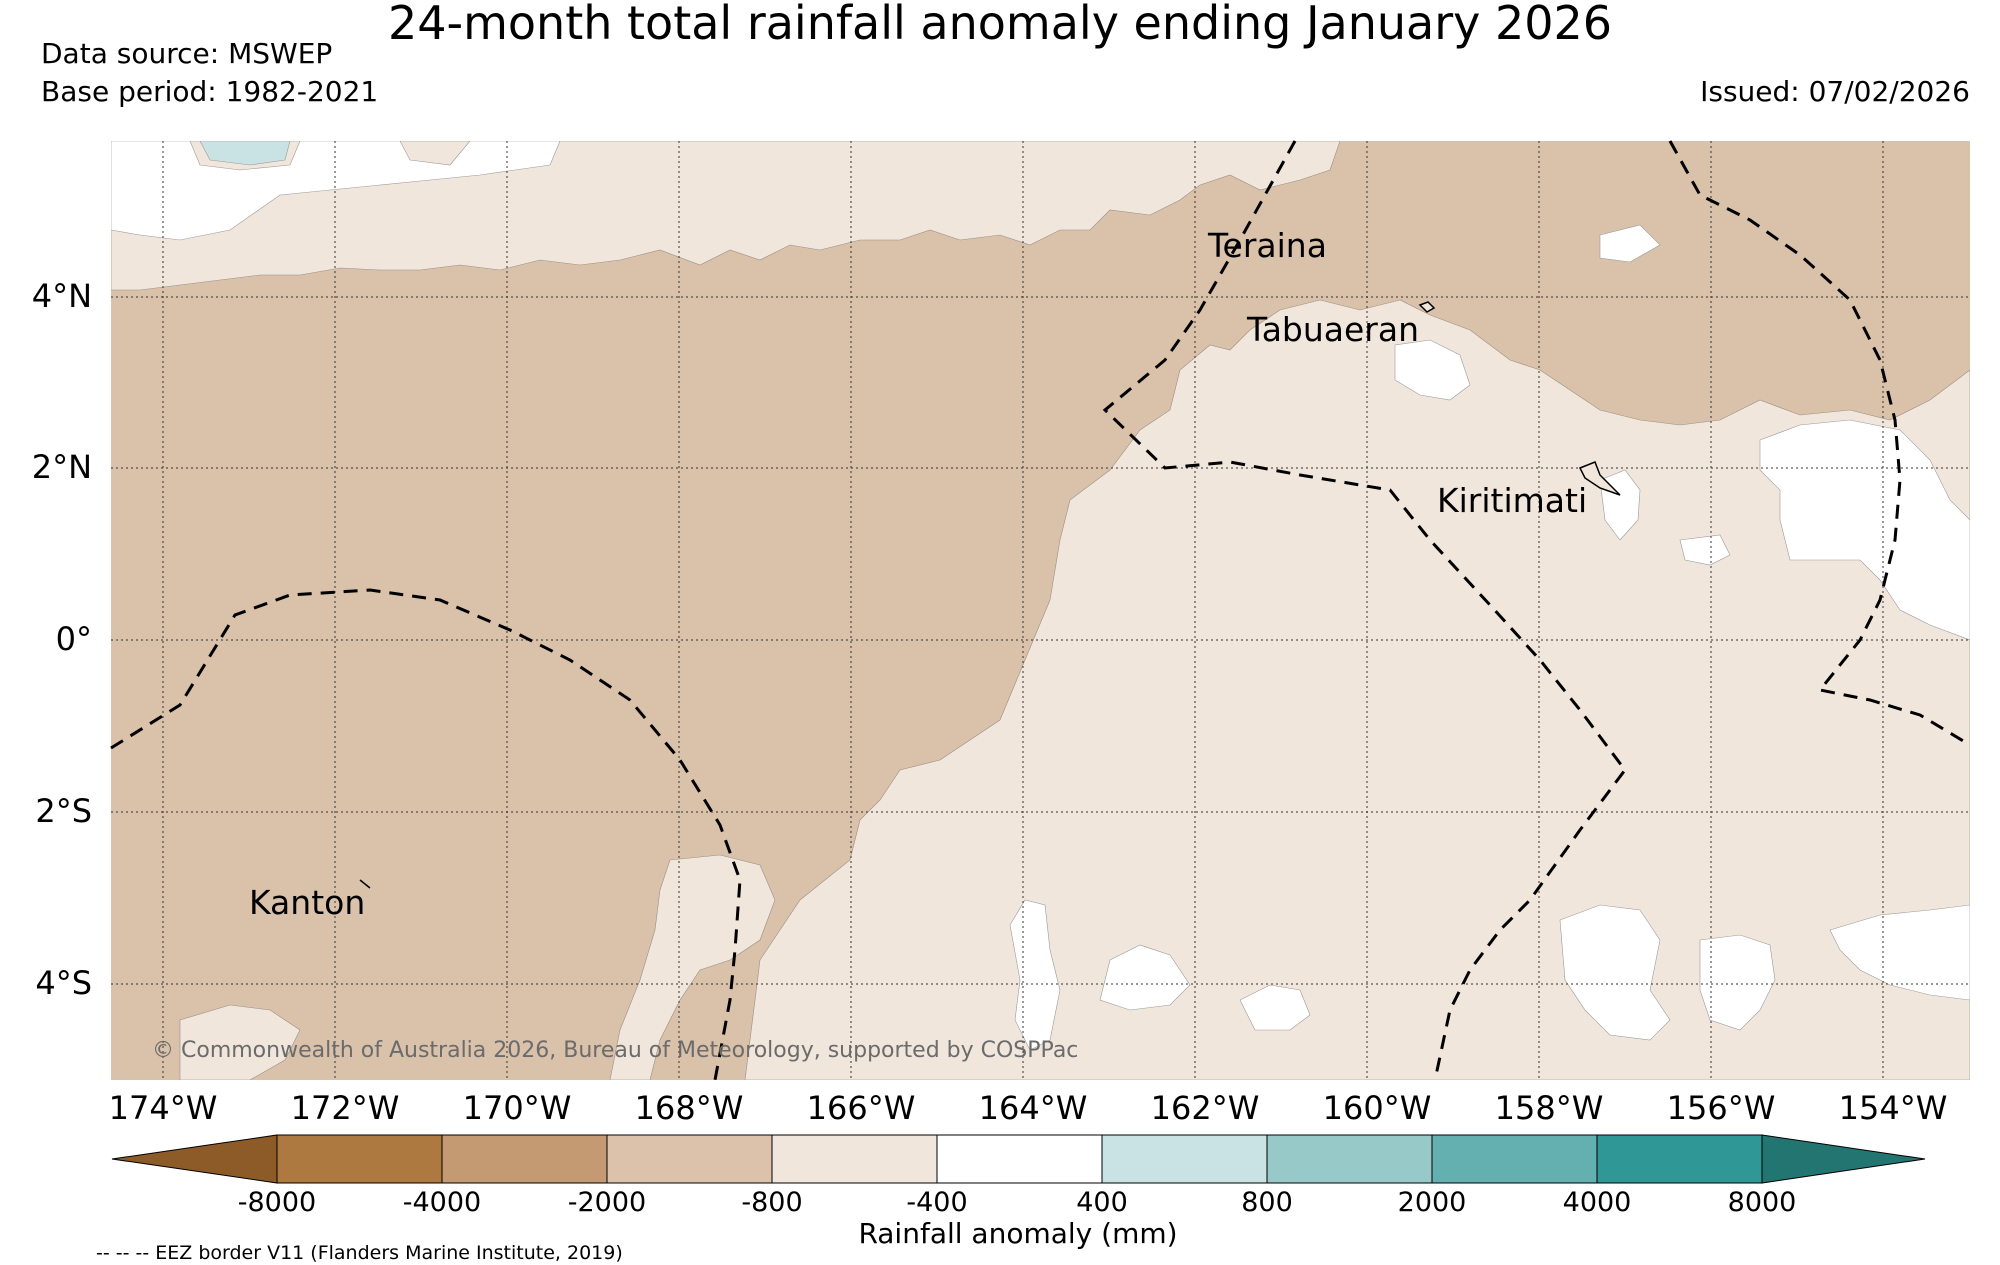 This screenshot has height=1265, width=2000. What do you see at coordinates (1721, 1108) in the screenshot?
I see `lon-label-156w: 156°W` at bounding box center [1721, 1108].